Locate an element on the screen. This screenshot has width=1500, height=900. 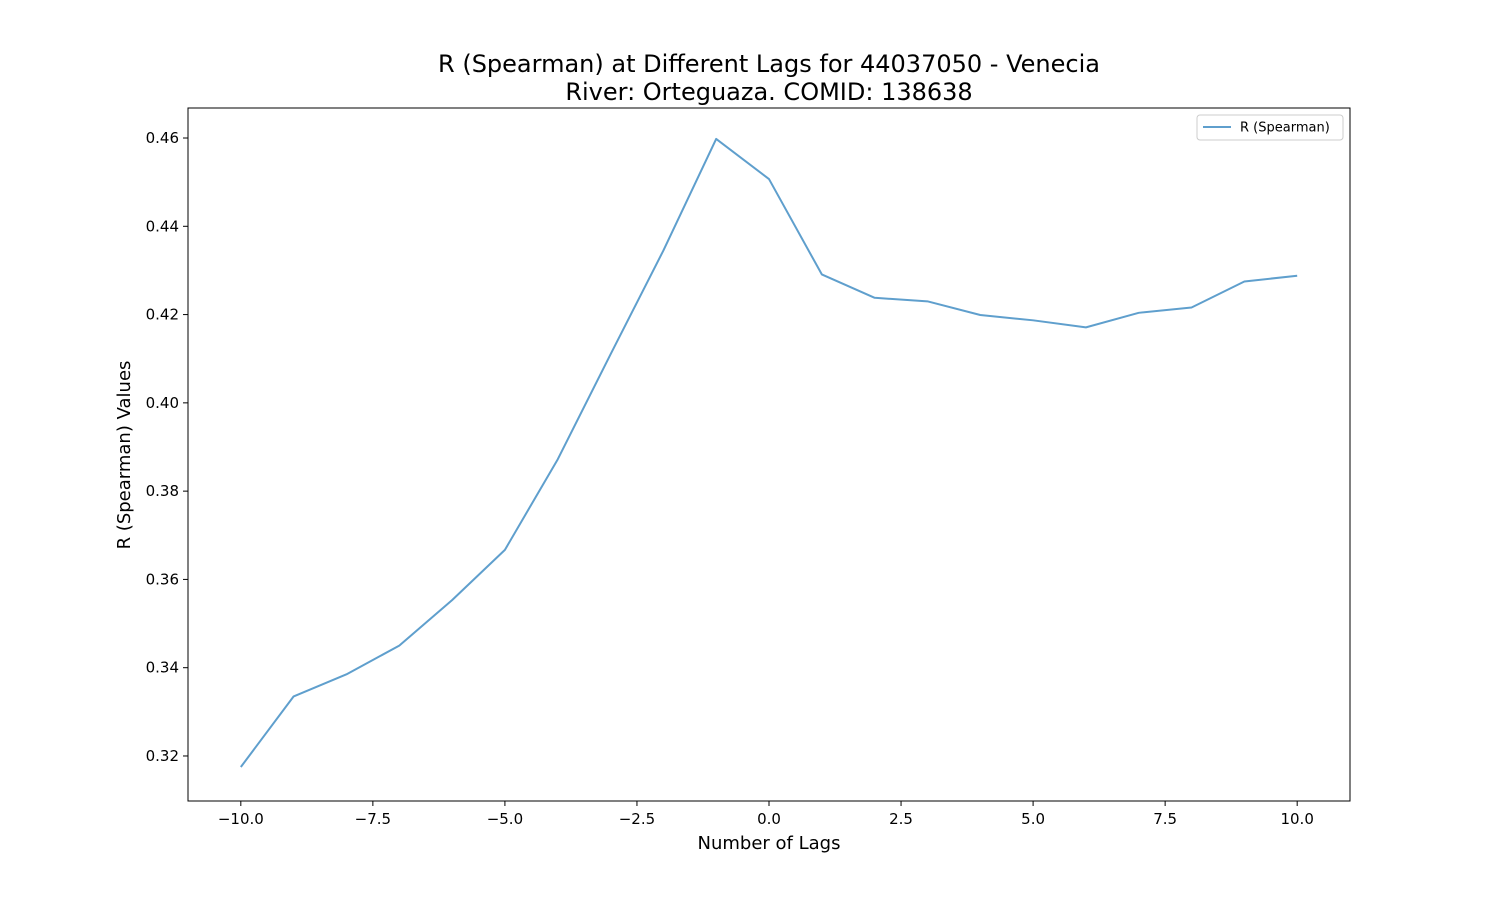
x-tick-label: 10.0 is located at coordinates (1296, 819).